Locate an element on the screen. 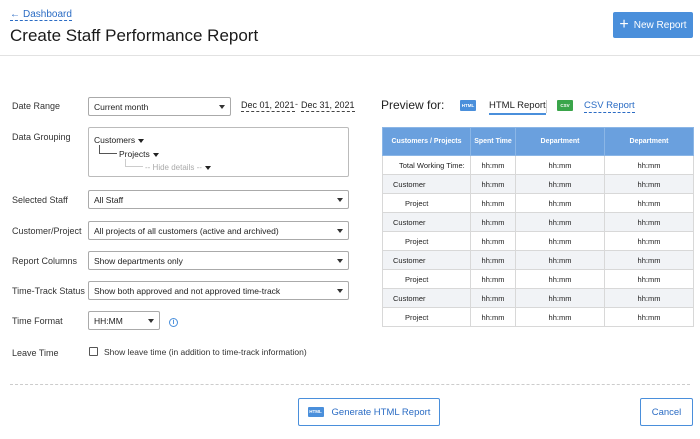 The height and width of the screenshot is (439, 700). generate-html-report-button: HTML Generate HTML Report is located at coordinates (369, 412).